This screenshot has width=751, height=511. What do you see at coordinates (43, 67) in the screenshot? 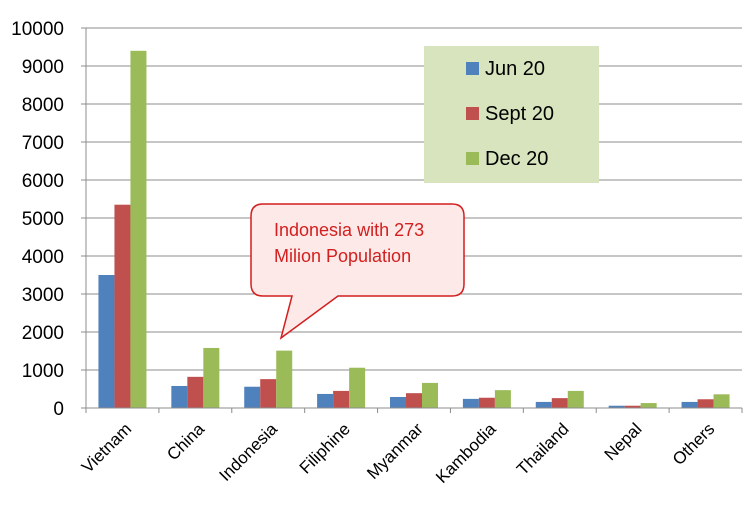
I see `y-tick-label: 9000` at bounding box center [43, 67].